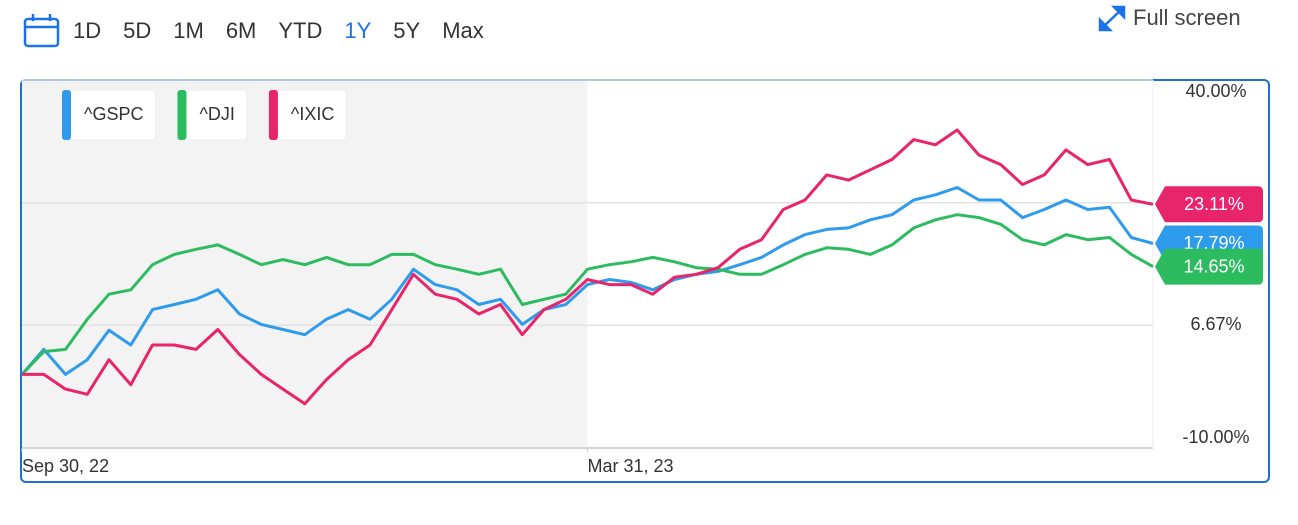 Image resolution: width=1298 pixels, height=525 pixels. Describe the element at coordinates (1213, 243) in the screenshot. I see `end-tag-label: 17.79%` at that location.